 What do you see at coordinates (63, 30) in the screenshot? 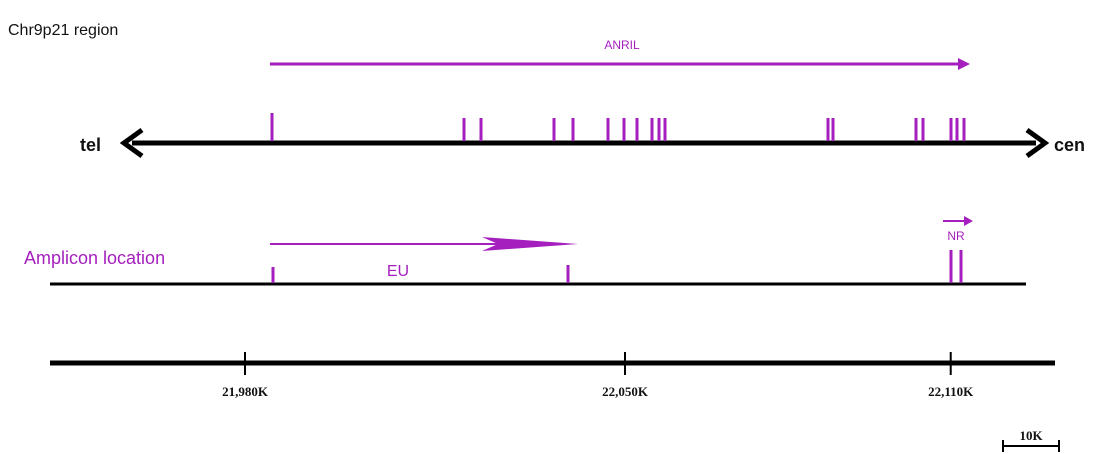
I see `region-title: Chr9p21 region` at bounding box center [63, 30].